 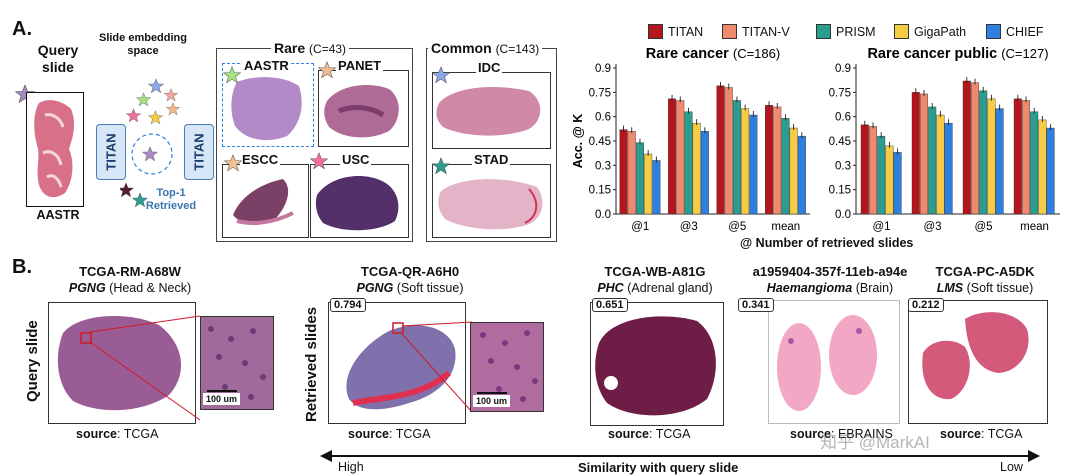 What do you see at coordinates (985, 271) in the screenshot?
I see `case-id: TCGA-PC-A5DK` at bounding box center [985, 271].